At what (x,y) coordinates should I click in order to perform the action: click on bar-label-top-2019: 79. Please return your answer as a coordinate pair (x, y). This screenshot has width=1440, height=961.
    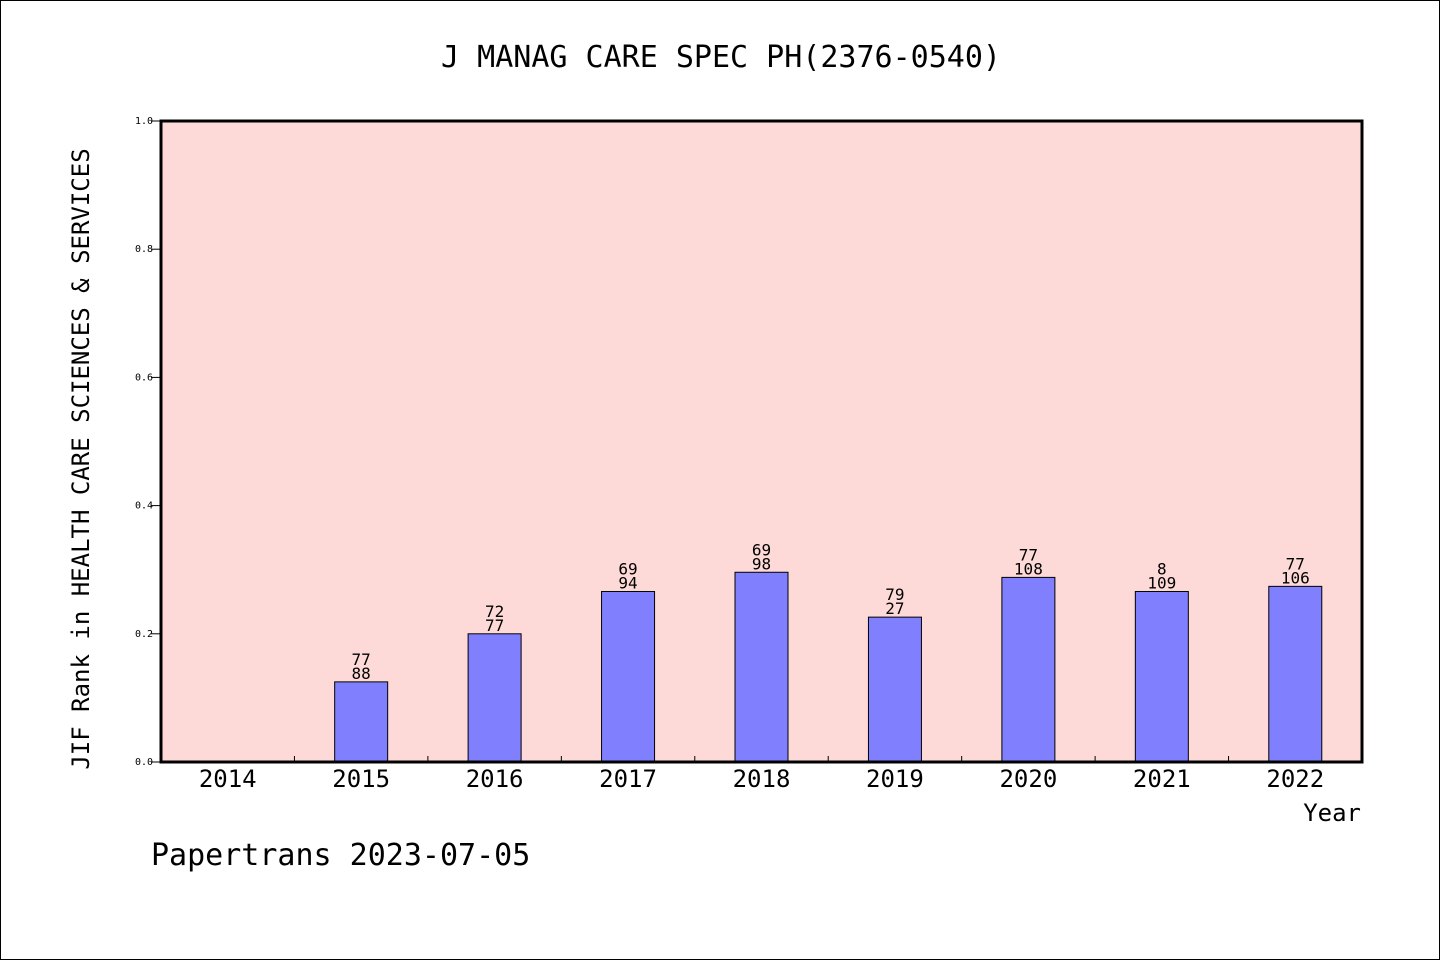
    Looking at the image, I should click on (894, 594).